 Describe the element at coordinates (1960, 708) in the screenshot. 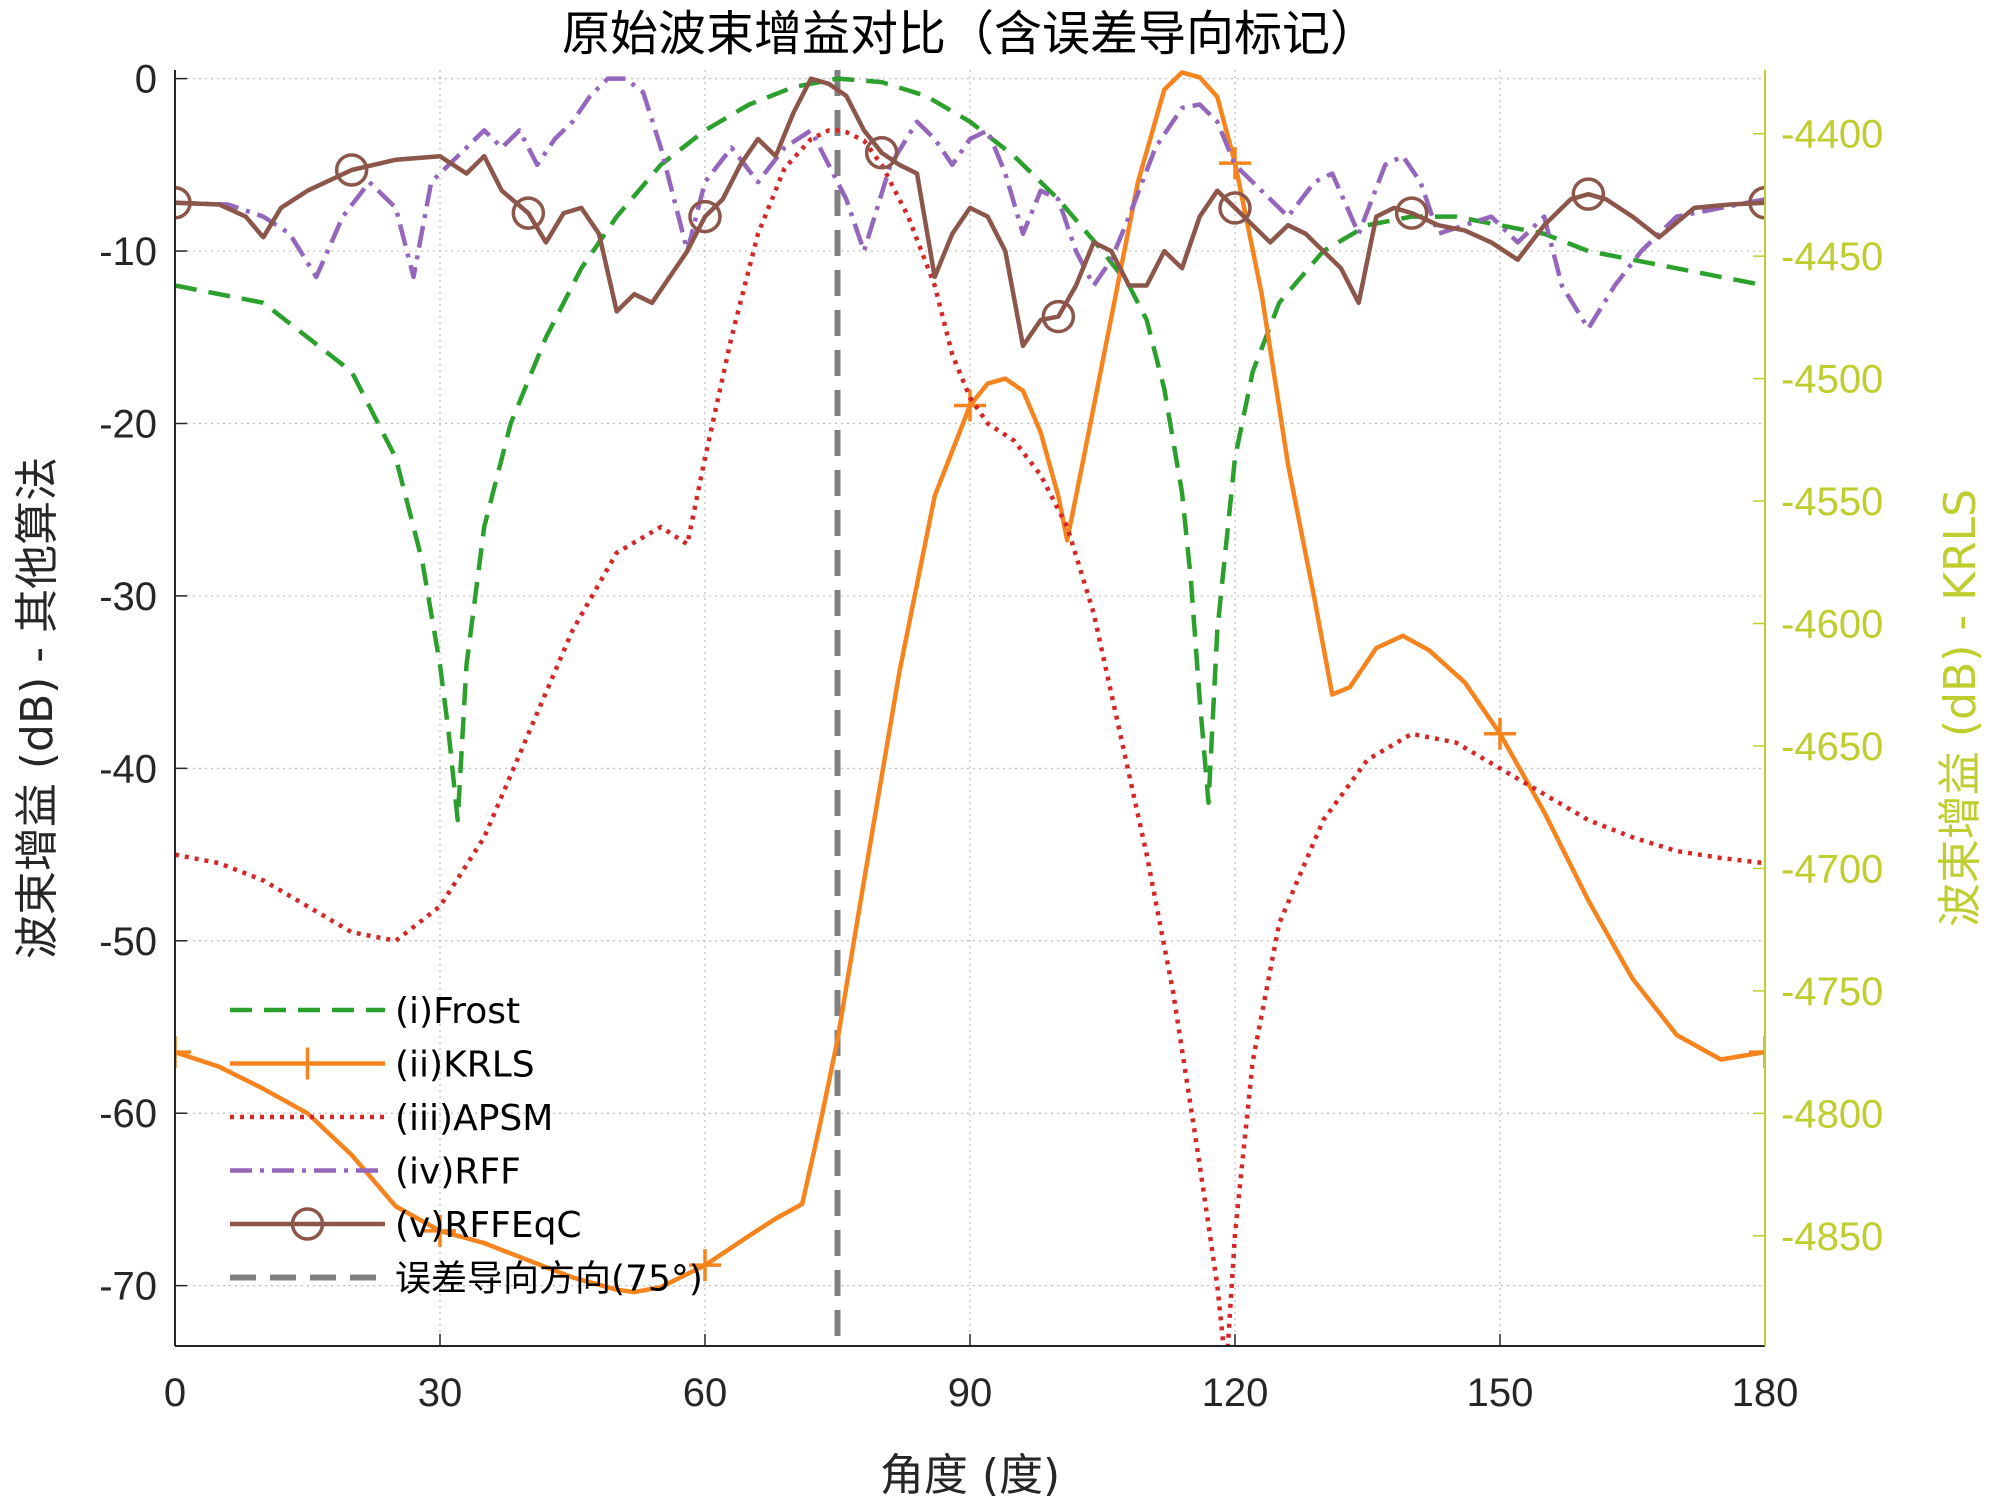

I see `y-axis-right-label: 波束增益 (dB) - KRLS` at that location.